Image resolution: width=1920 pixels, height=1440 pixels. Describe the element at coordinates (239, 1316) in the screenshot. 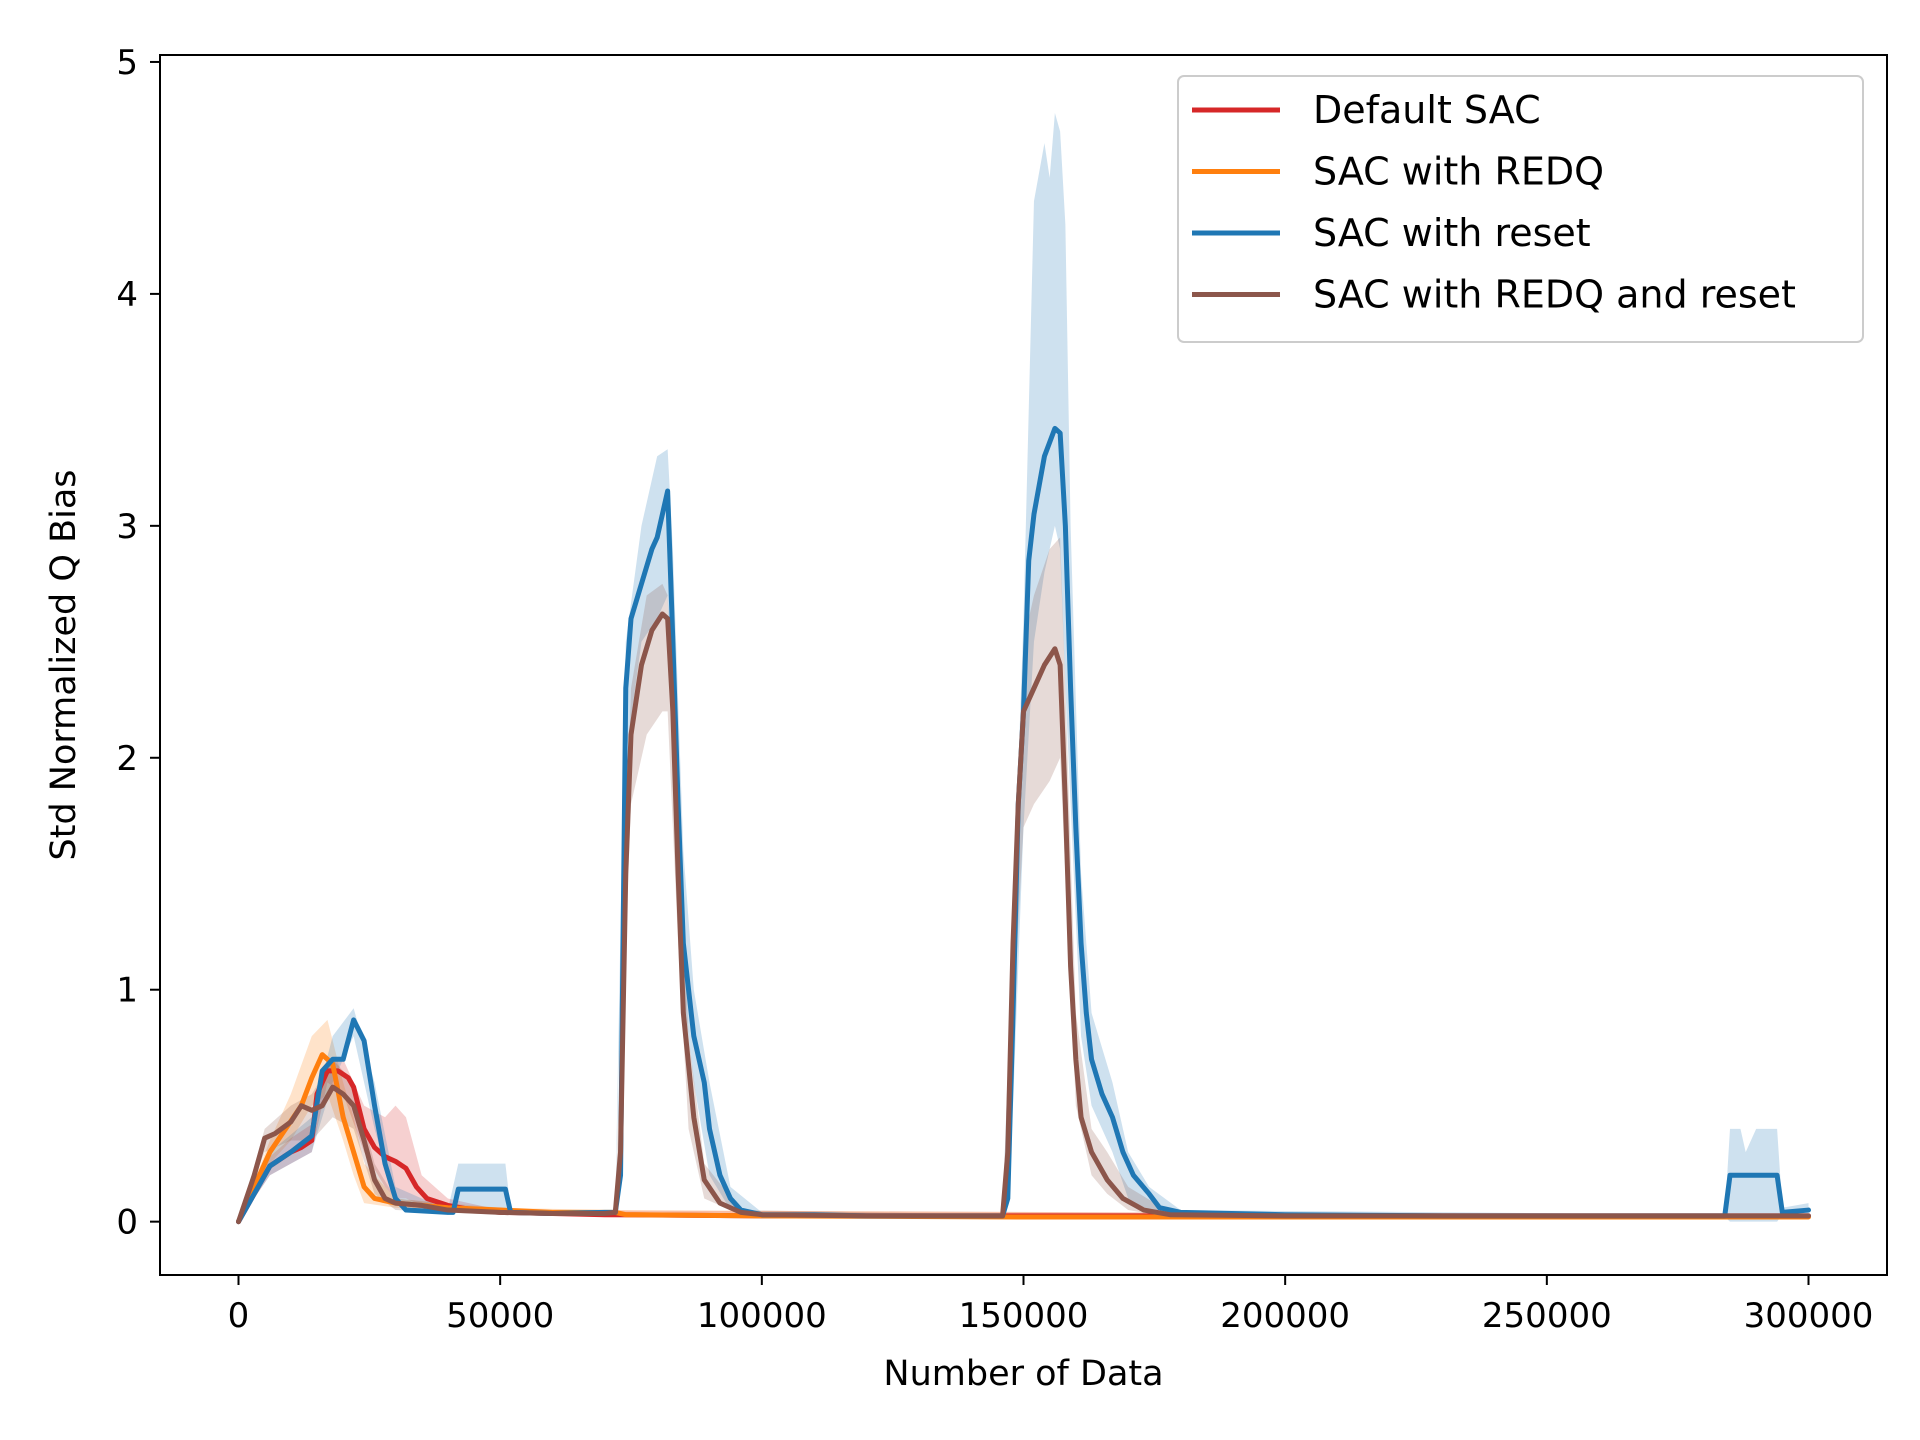

I see `x-tick-label: 0` at that location.